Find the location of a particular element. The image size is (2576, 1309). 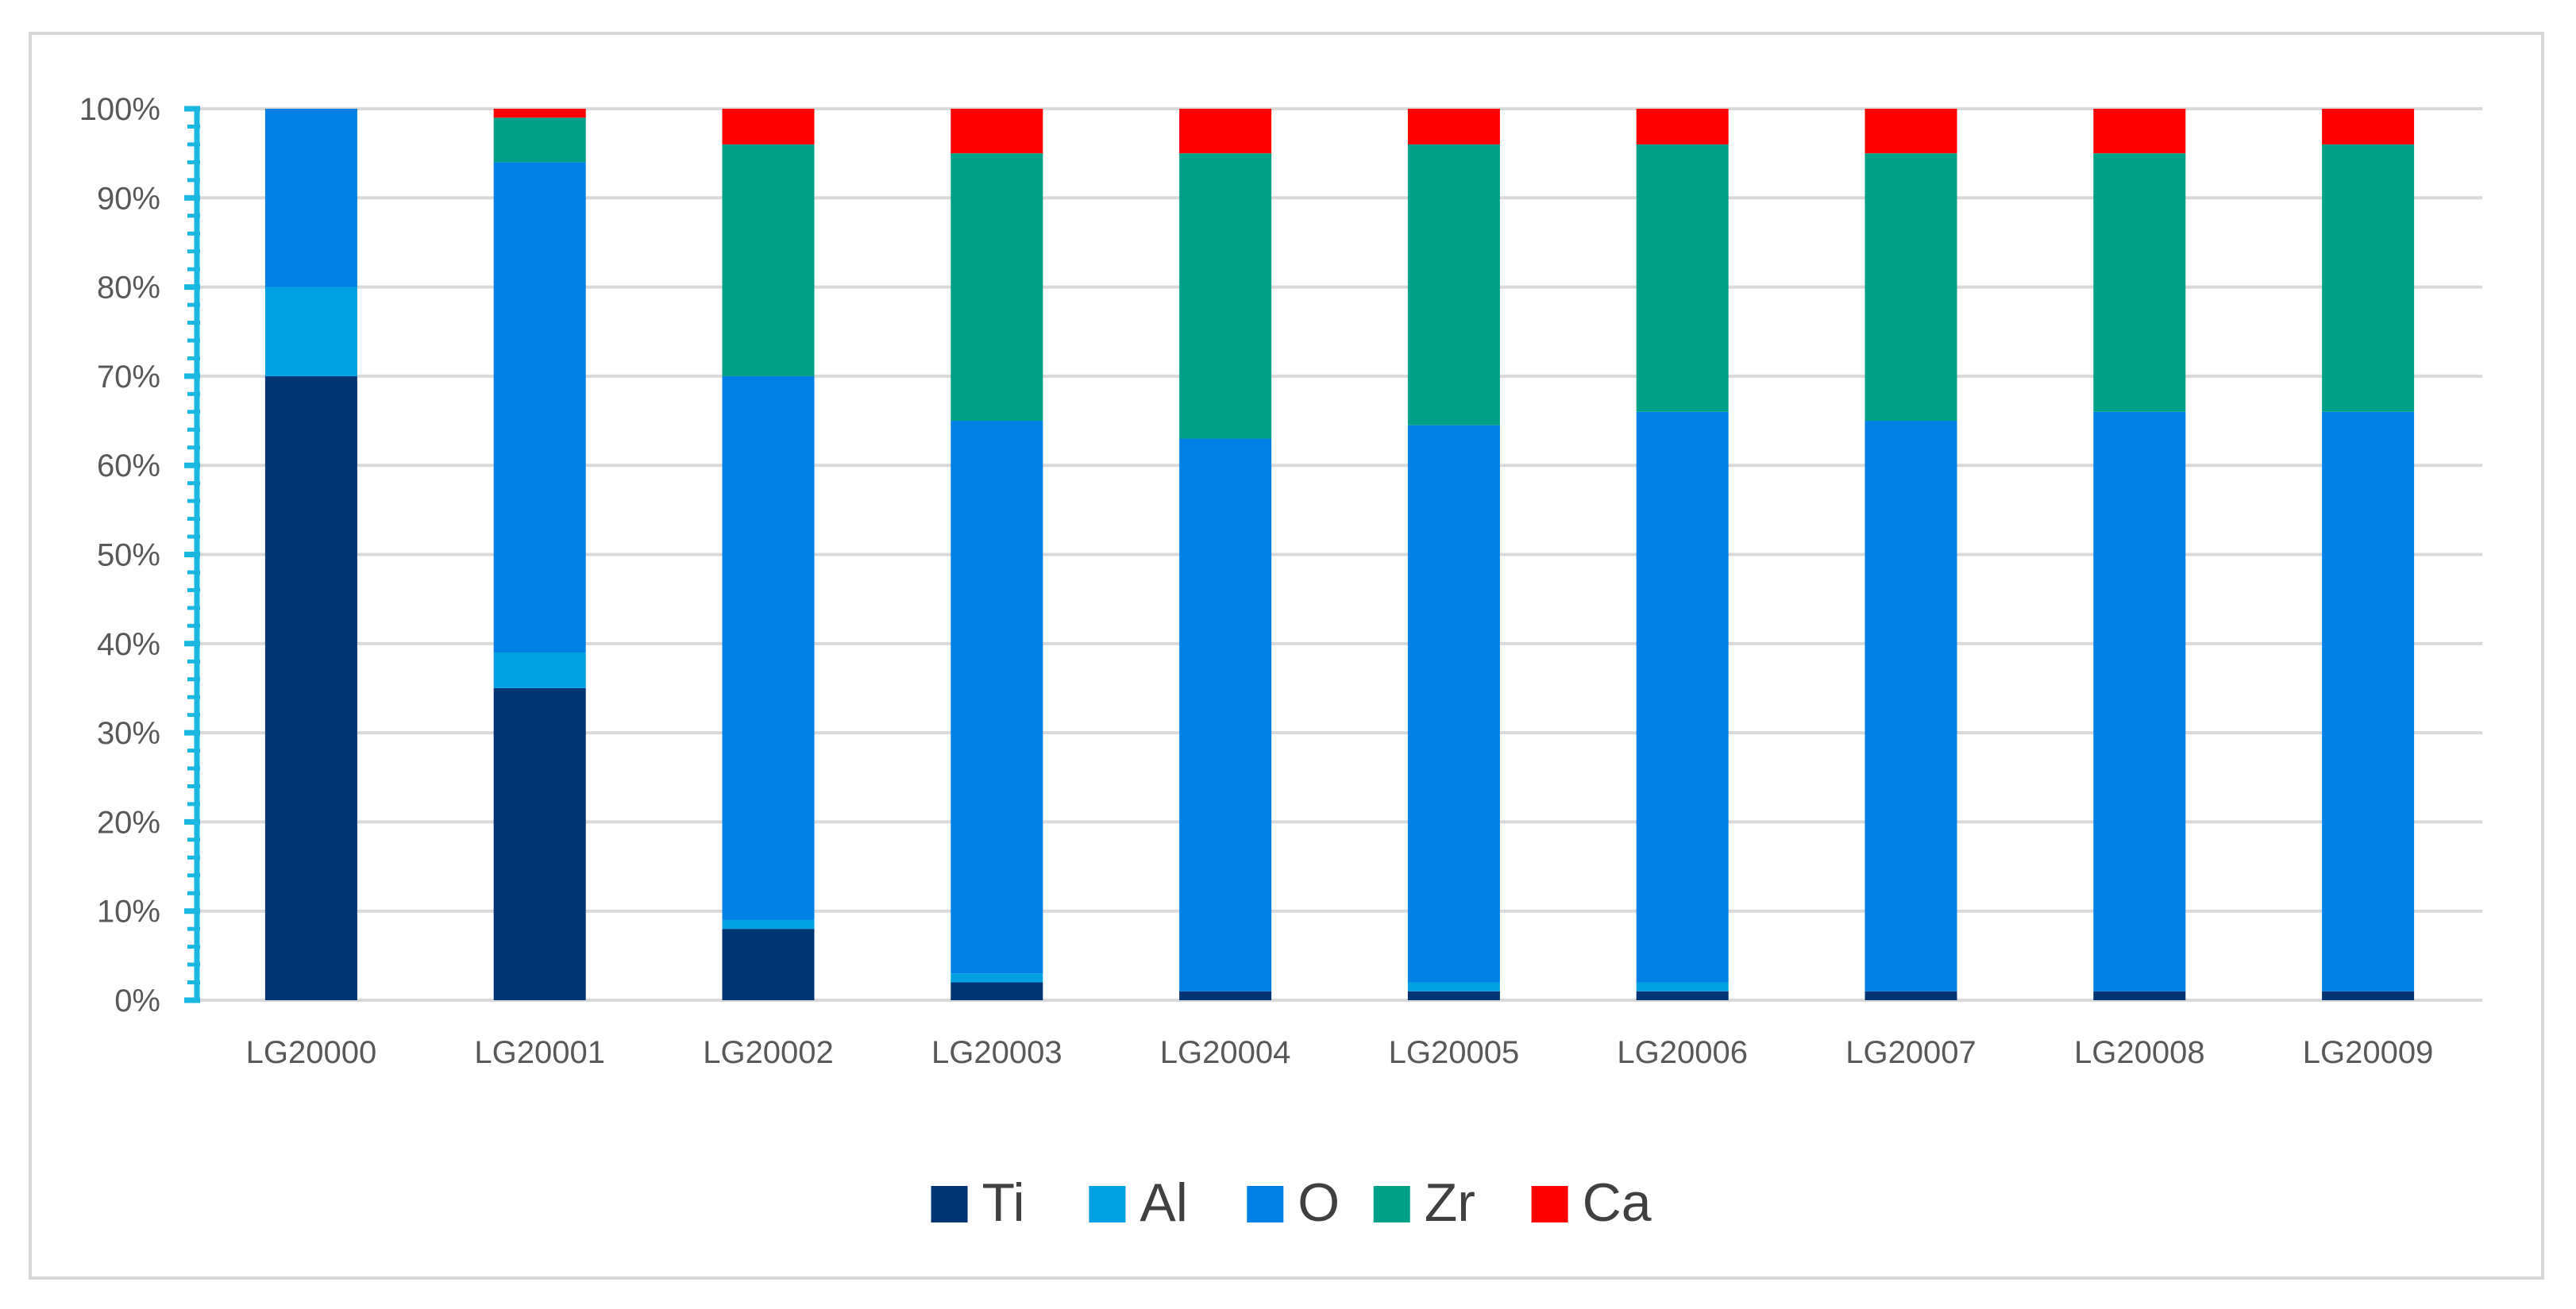

x-tick-label: LG20000 is located at coordinates (311, 1052).